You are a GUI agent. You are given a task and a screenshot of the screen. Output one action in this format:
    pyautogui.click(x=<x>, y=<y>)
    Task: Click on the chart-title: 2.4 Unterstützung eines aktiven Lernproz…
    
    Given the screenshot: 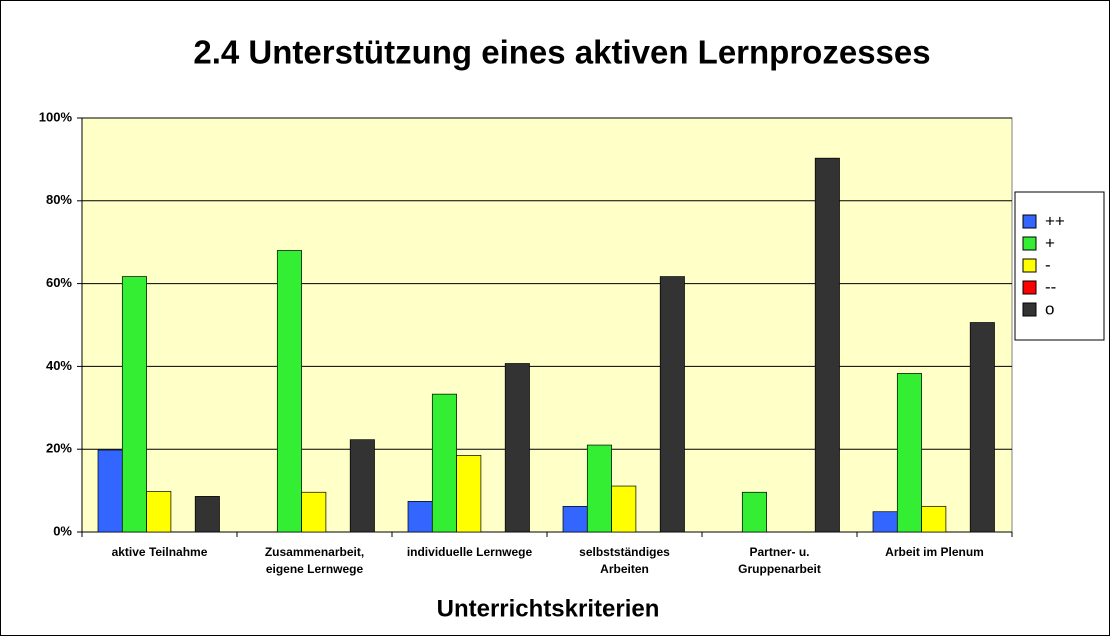 What is the action you would take?
    pyautogui.click(x=561, y=52)
    